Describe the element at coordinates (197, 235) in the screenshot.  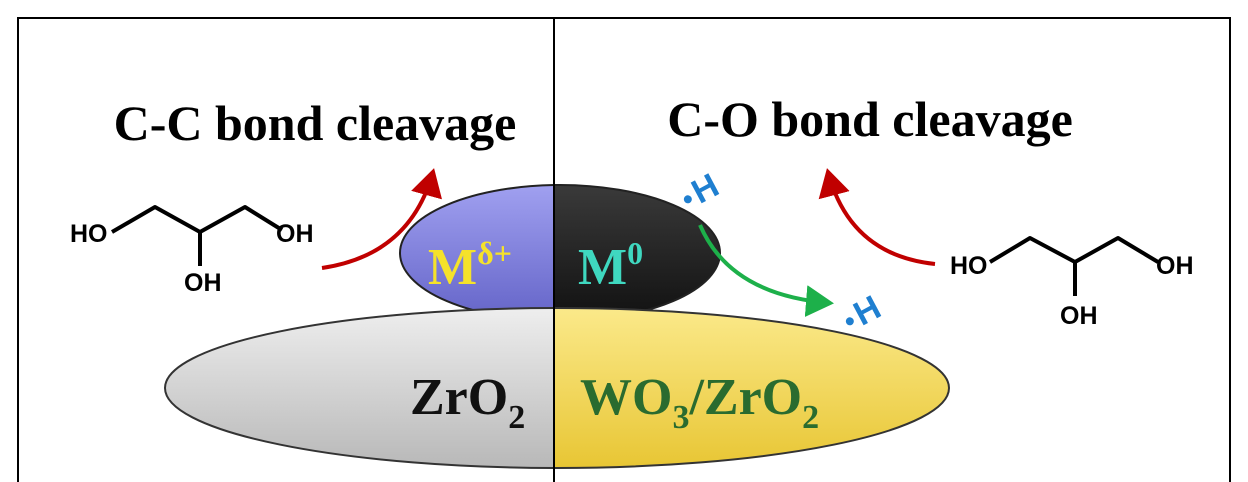
I see `glycerol-left` at that location.